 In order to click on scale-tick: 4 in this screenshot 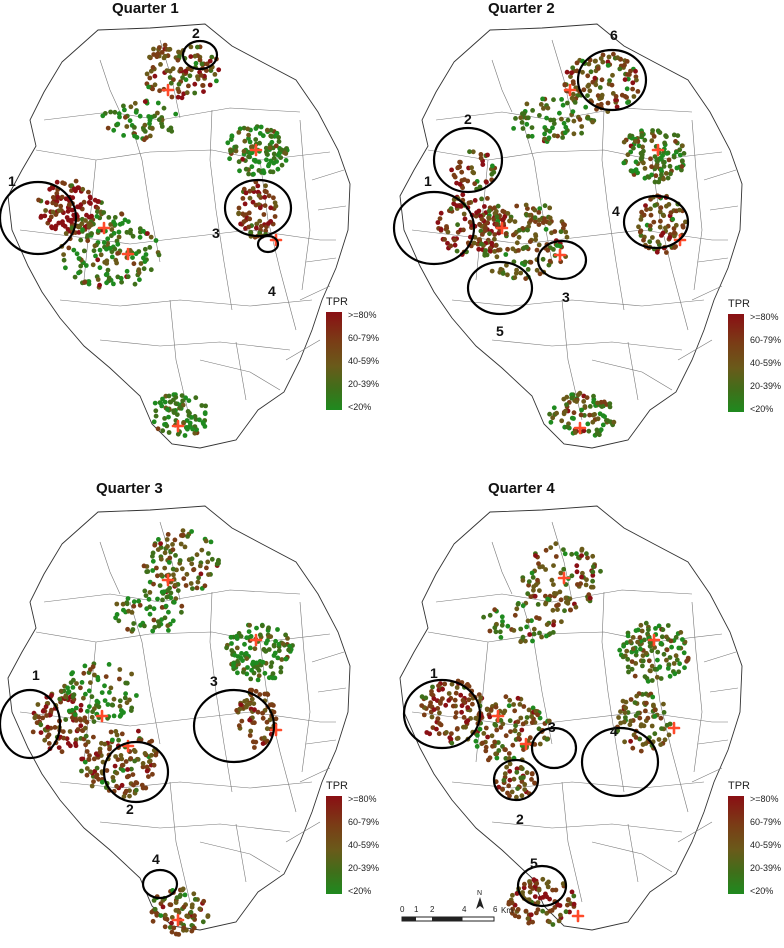, I will do `click(464, 909)`.